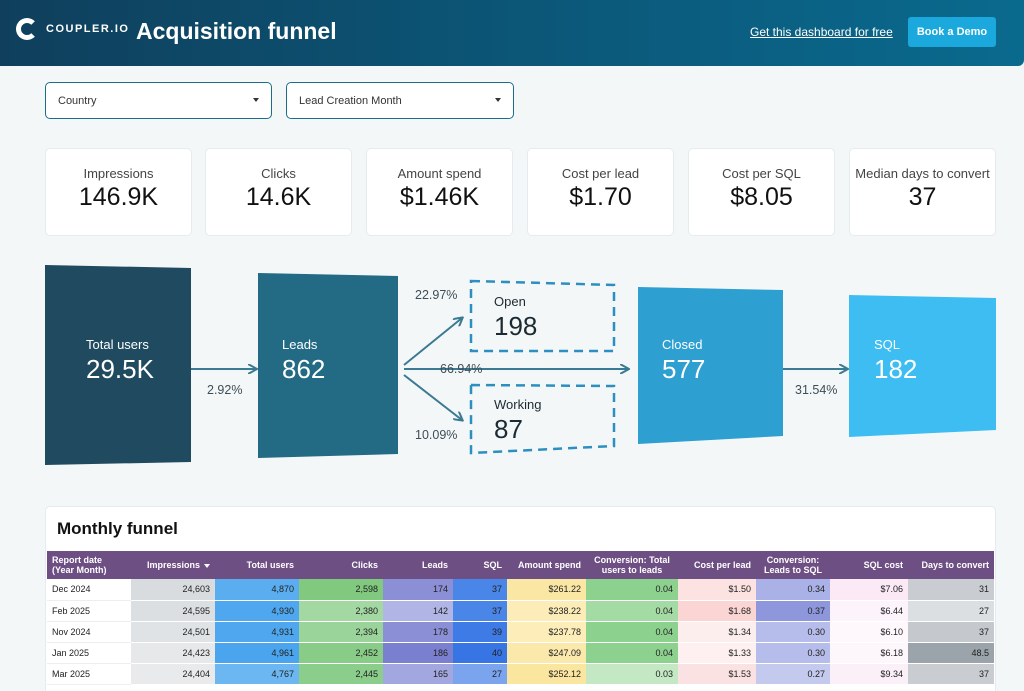 Image resolution: width=1024 pixels, height=691 pixels. Describe the element at coordinates (173, 590) in the screenshot. I see `table-cell: 24,603` at that location.